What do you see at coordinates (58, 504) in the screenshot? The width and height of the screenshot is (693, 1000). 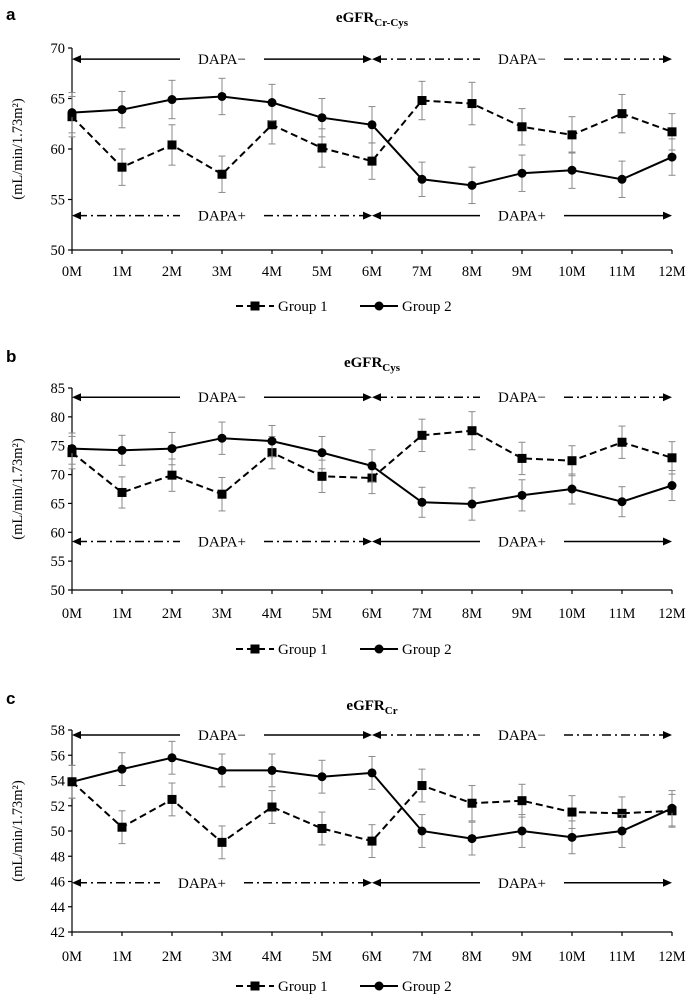 I see `y-tick-label: 65` at bounding box center [58, 504].